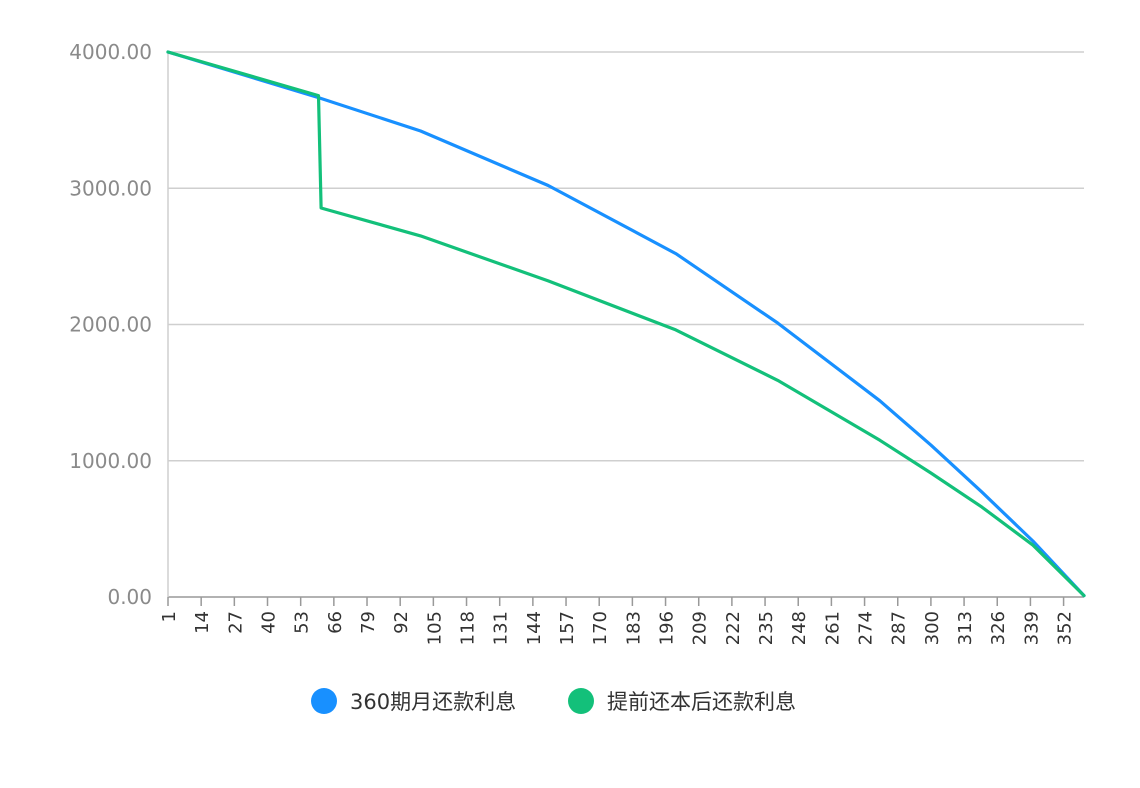 The height and width of the screenshot is (788, 1140). I want to click on x-tick-label: 196, so click(667, 628).